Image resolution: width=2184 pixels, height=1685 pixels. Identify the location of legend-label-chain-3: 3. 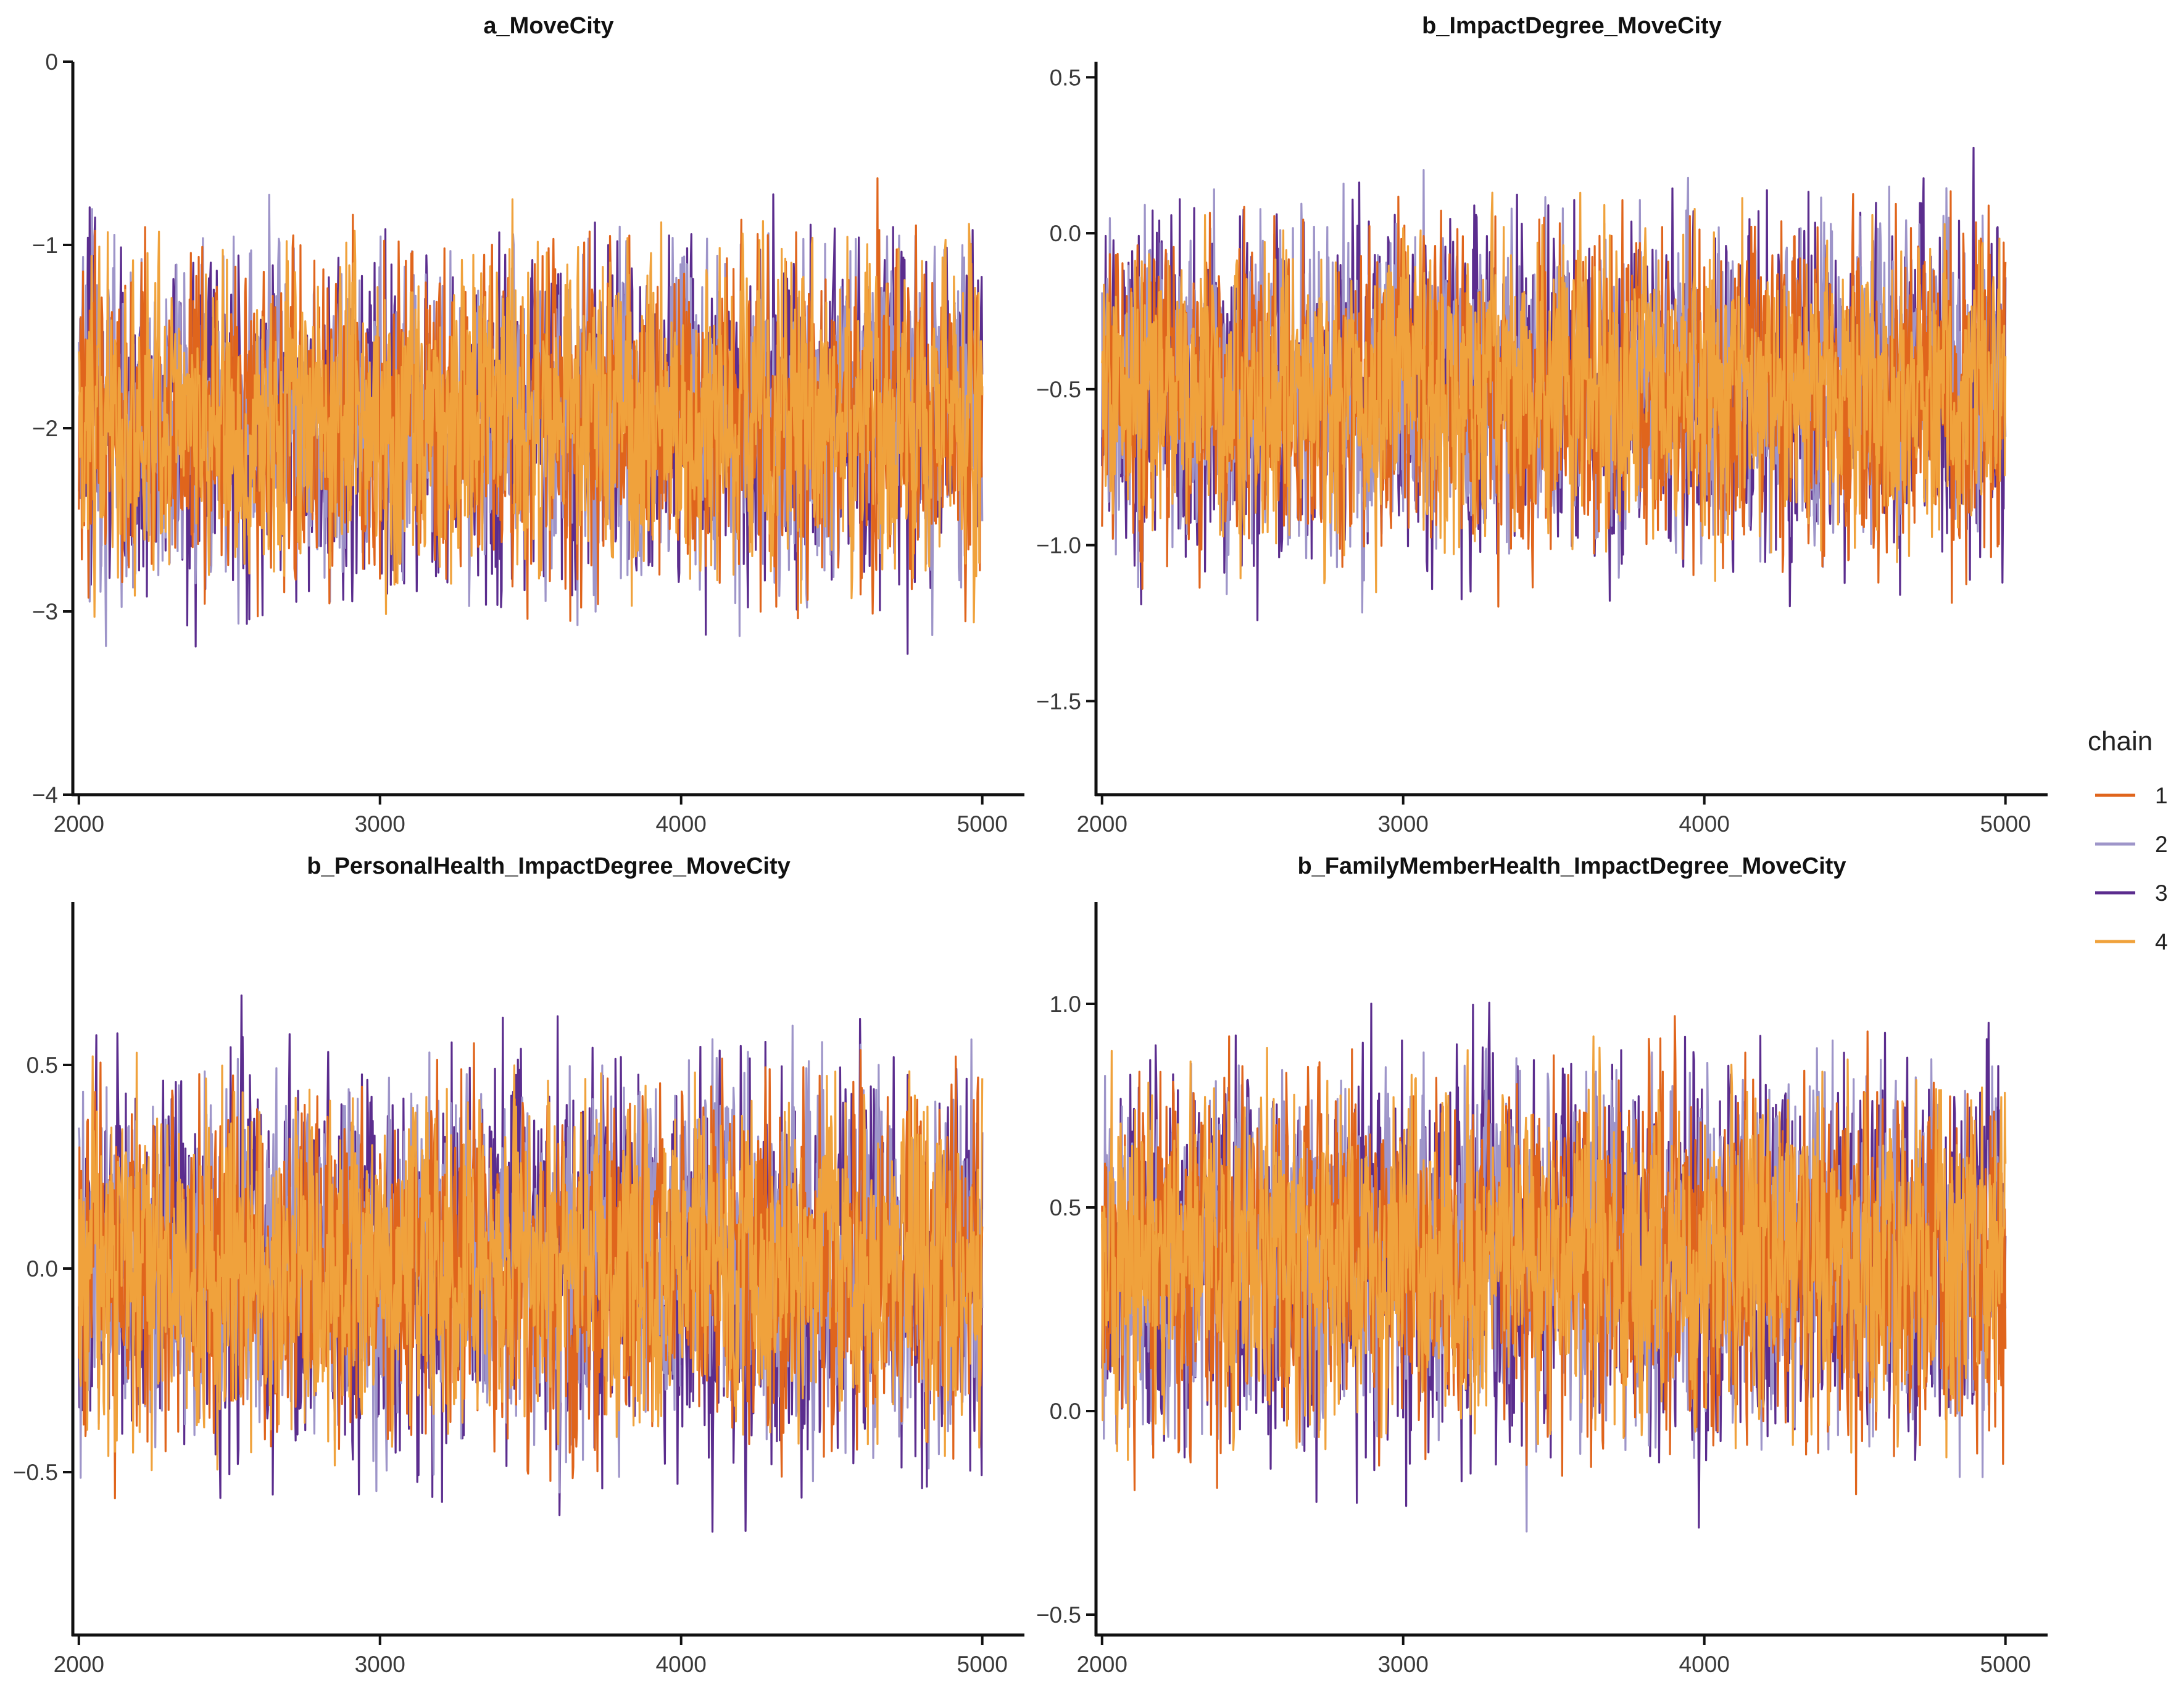
(2161, 893).